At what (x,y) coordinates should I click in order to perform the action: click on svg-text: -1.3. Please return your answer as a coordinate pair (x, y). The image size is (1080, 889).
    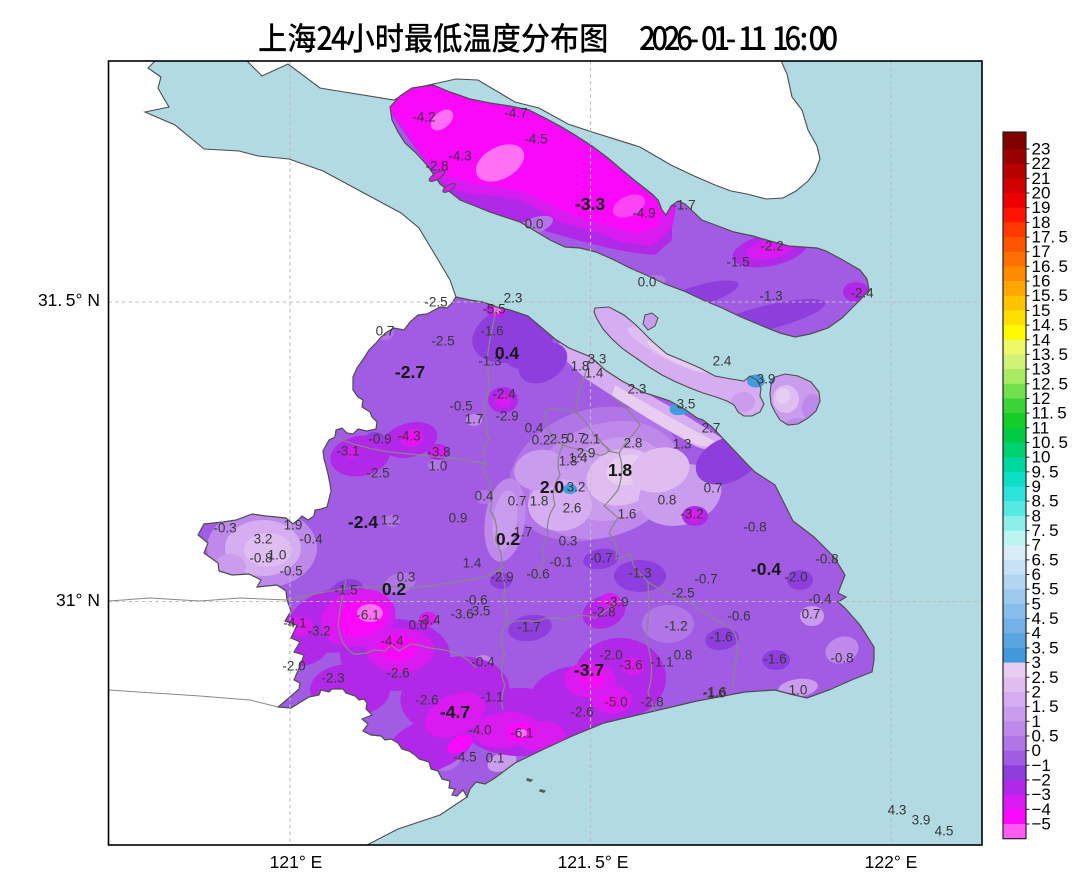
    Looking at the image, I should click on (639, 573).